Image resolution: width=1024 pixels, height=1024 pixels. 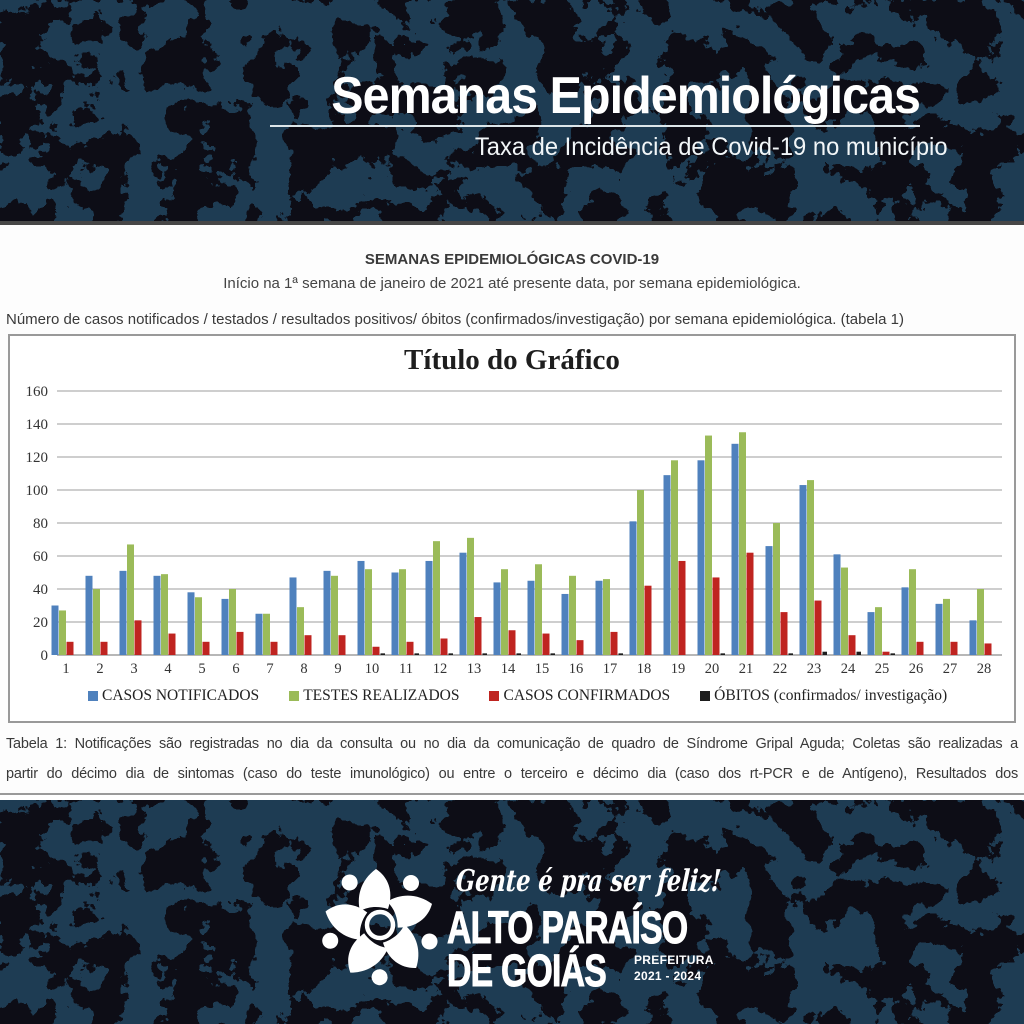 I want to click on svg-text: 9, so click(x=337, y=669).